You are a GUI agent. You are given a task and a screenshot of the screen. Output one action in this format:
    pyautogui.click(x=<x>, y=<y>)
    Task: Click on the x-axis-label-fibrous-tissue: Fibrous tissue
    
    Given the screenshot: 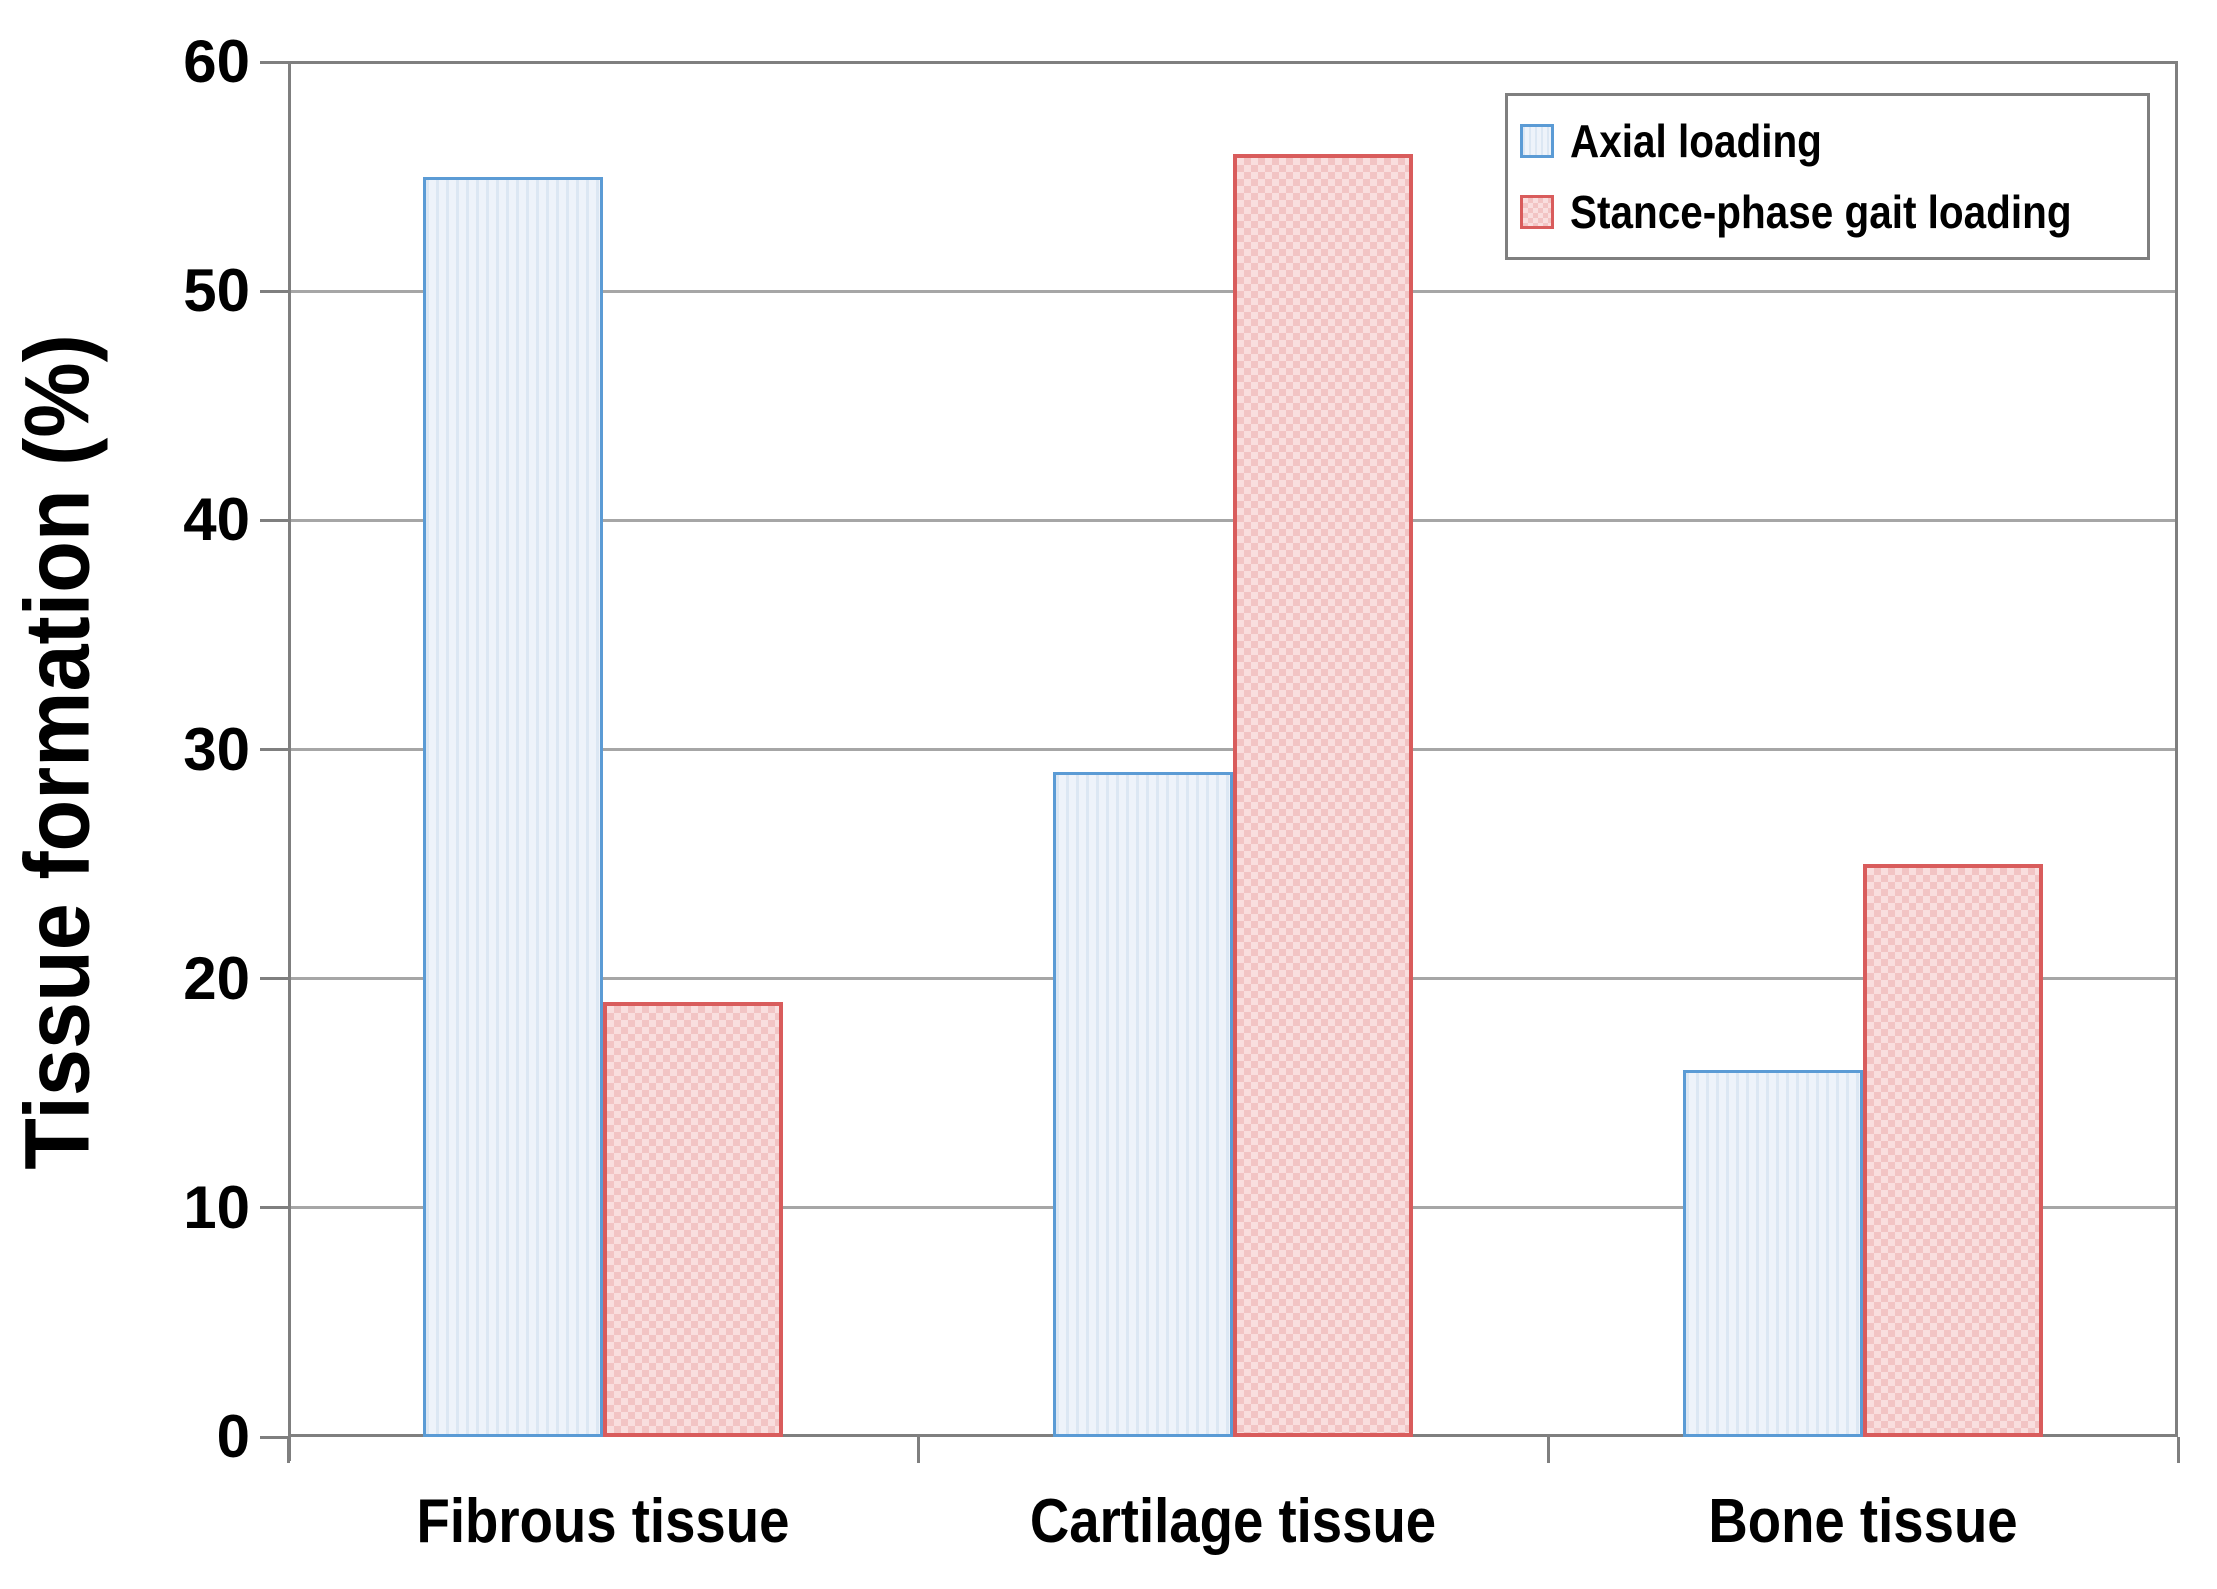 What is the action you would take?
    pyautogui.click(x=603, y=1521)
    